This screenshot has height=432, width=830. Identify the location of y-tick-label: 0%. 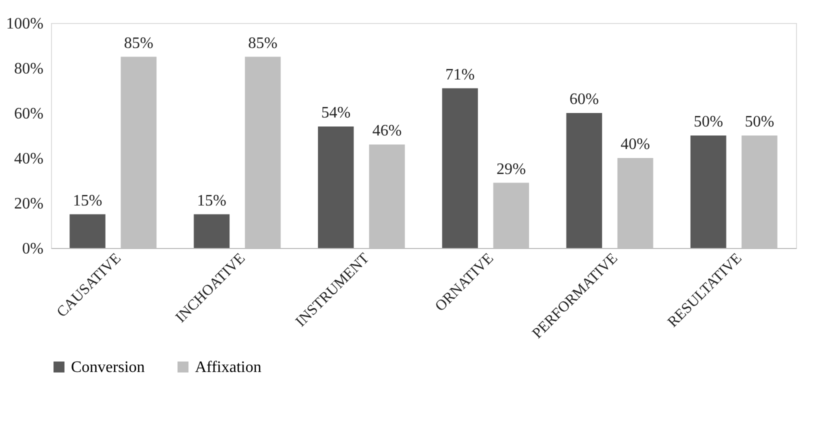
(33, 249).